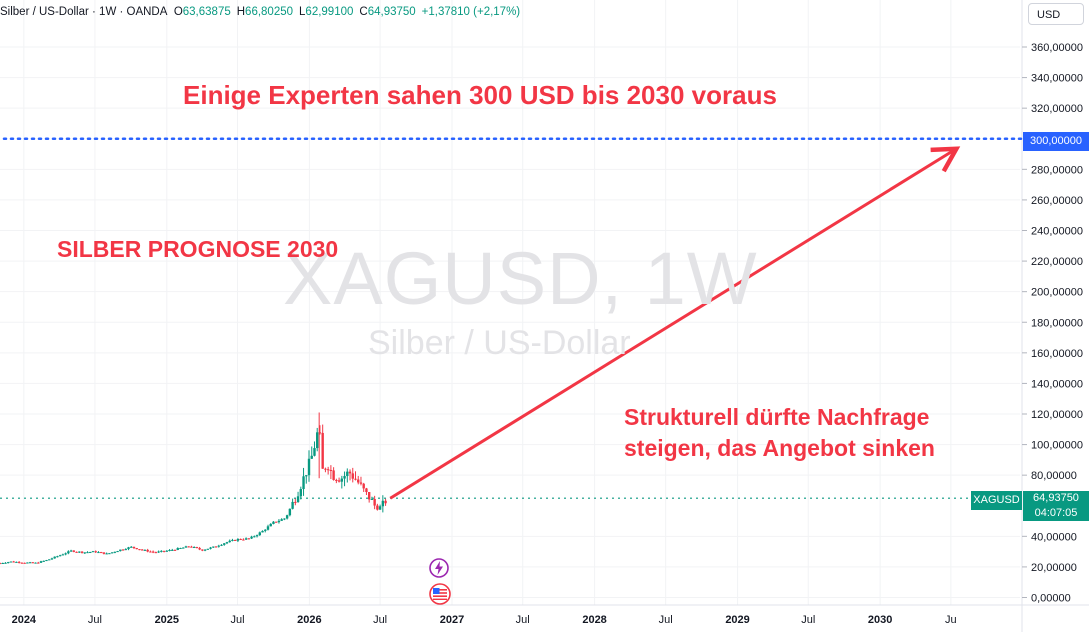 This screenshot has height=632, width=1089. What do you see at coordinates (363, 12) in the screenshot?
I see `close-label: C` at bounding box center [363, 12].